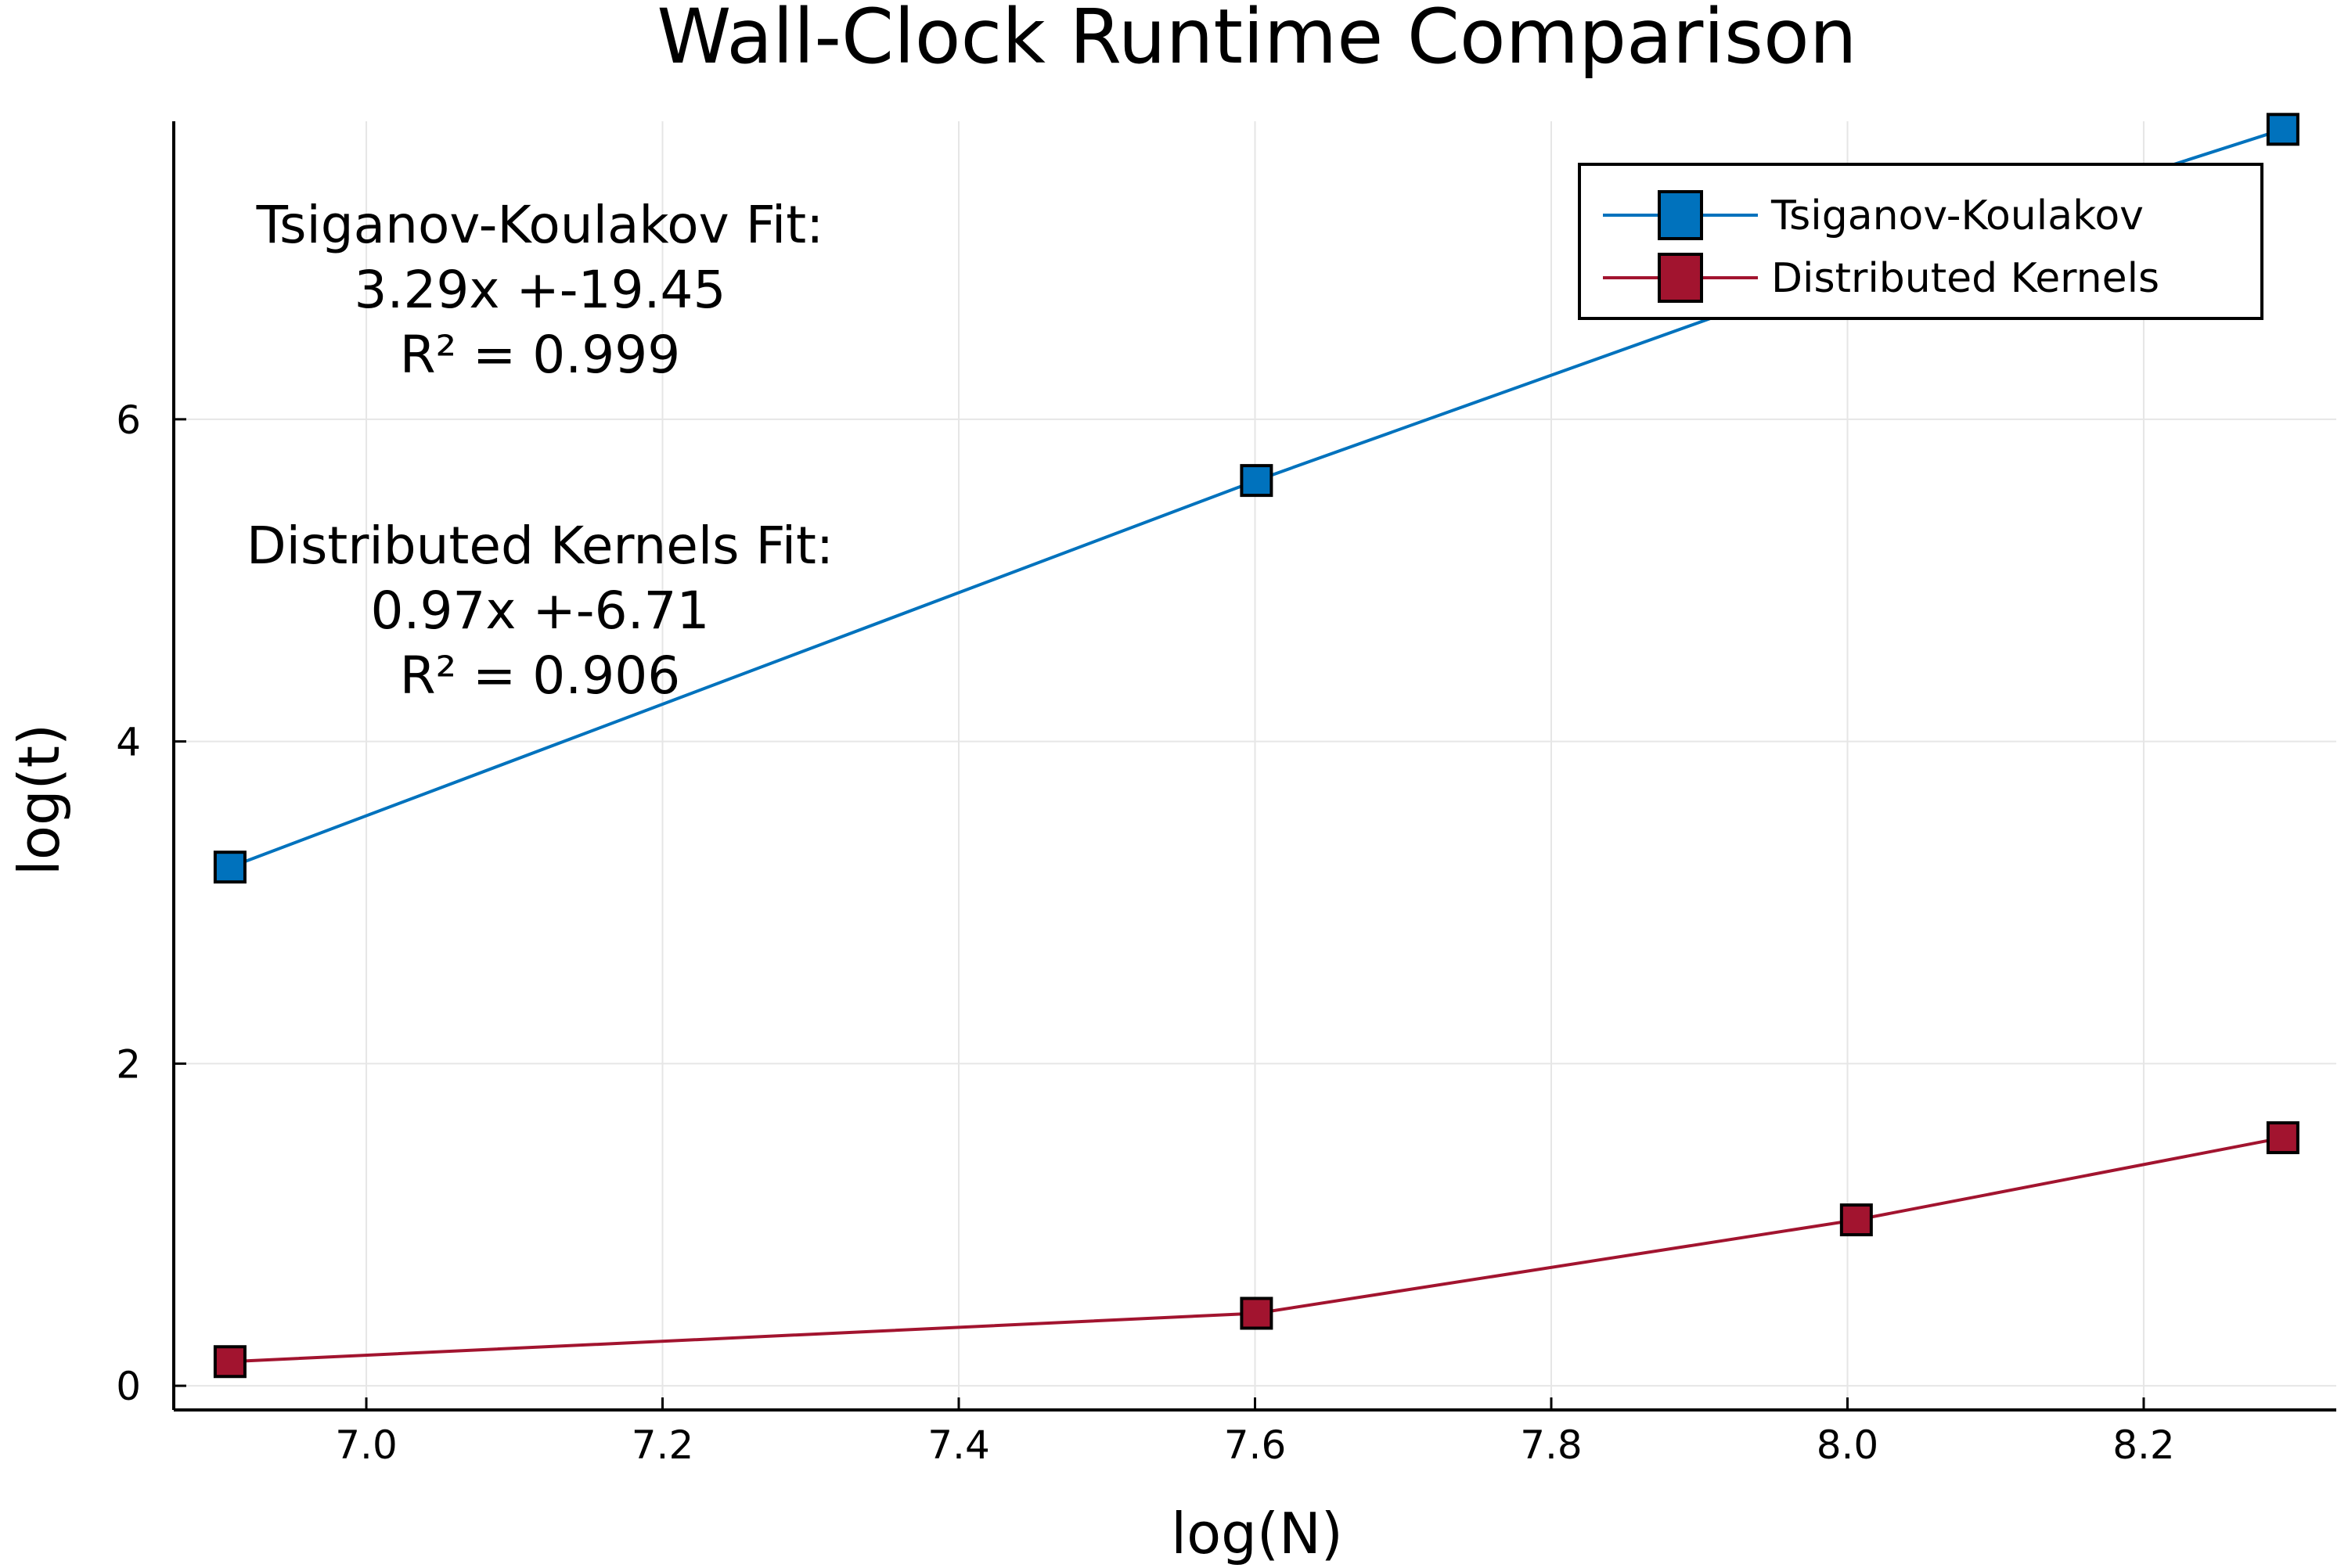 Image resolution: width=2348 pixels, height=1568 pixels. Describe the element at coordinates (128, 1064) in the screenshot. I see `y-tick-label: 2` at that location.